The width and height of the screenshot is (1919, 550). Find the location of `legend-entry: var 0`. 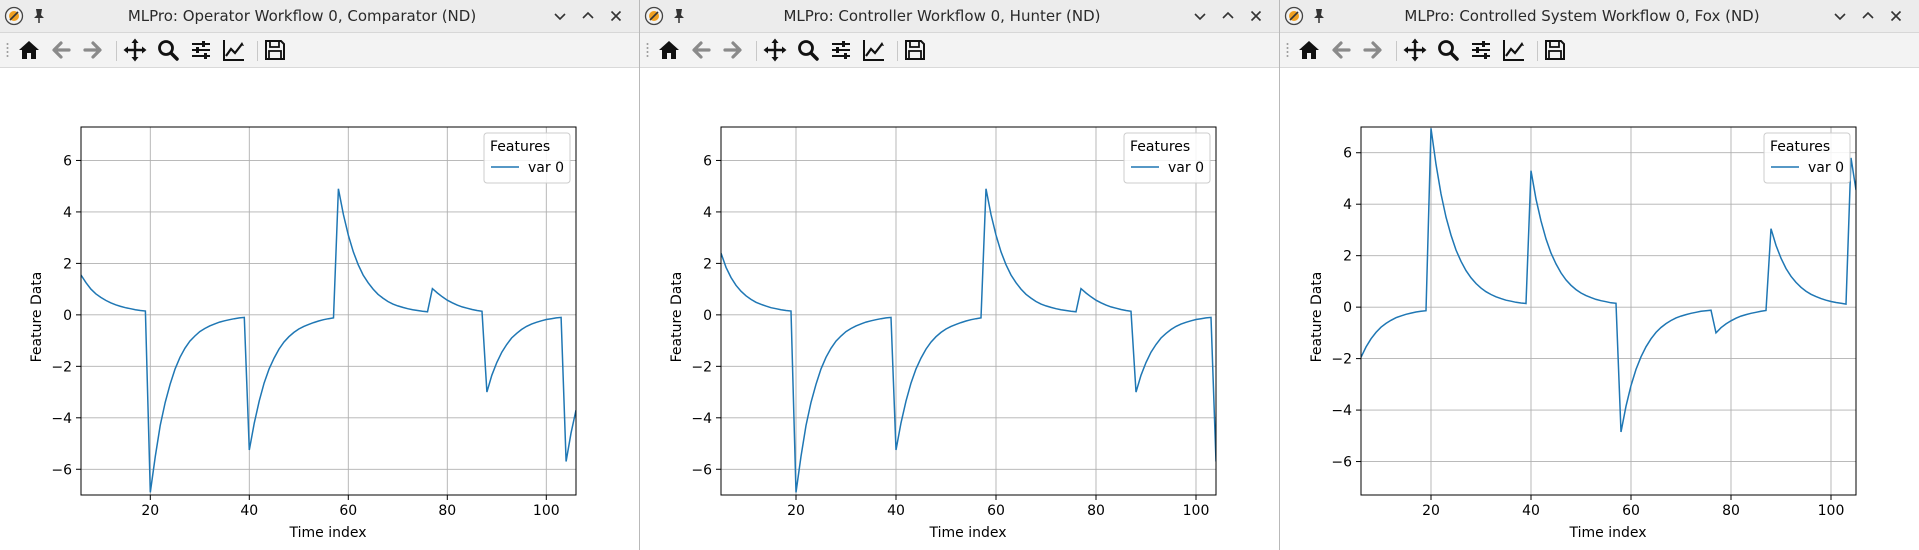

legend-entry: var 0 is located at coordinates (546, 168).